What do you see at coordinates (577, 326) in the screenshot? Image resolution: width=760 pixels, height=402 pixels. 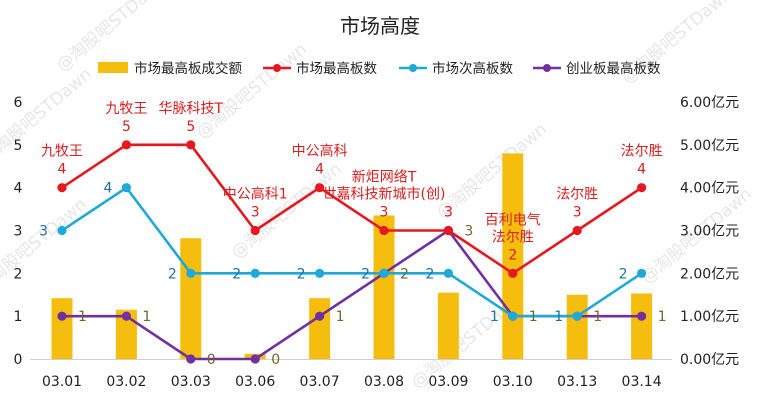 I see `bar-03.13` at bounding box center [577, 326].